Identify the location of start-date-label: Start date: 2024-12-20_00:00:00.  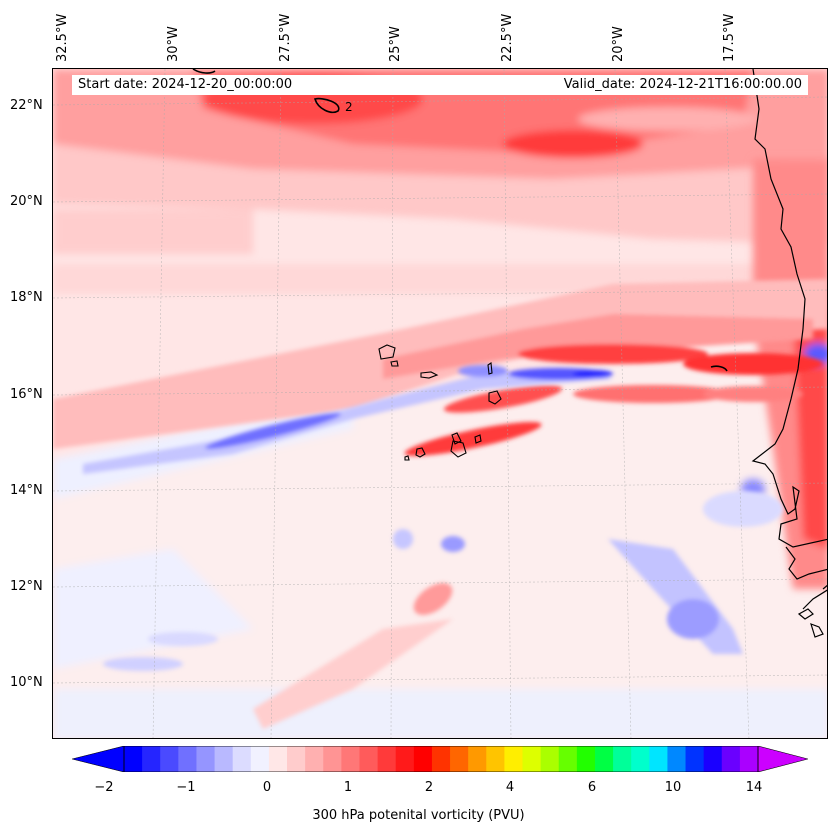
(185, 84).